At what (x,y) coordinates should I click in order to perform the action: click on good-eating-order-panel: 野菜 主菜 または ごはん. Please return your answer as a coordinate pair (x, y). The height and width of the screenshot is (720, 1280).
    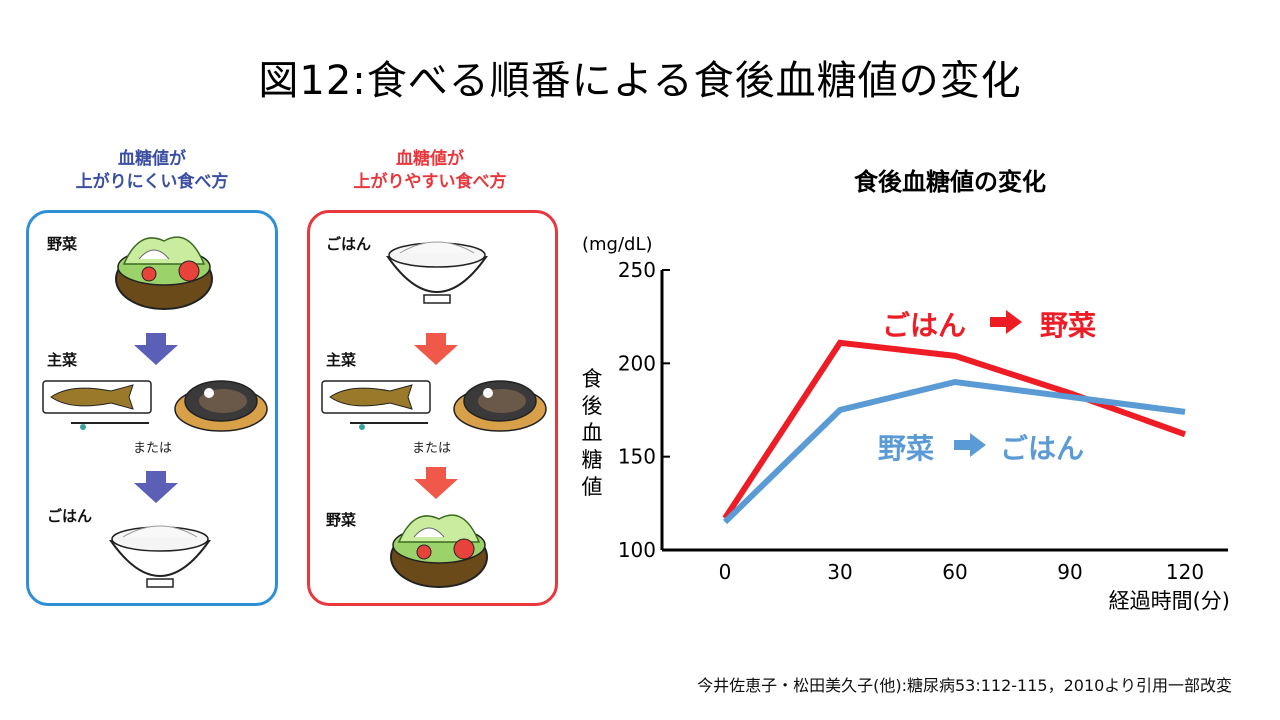
    Looking at the image, I should click on (152, 408).